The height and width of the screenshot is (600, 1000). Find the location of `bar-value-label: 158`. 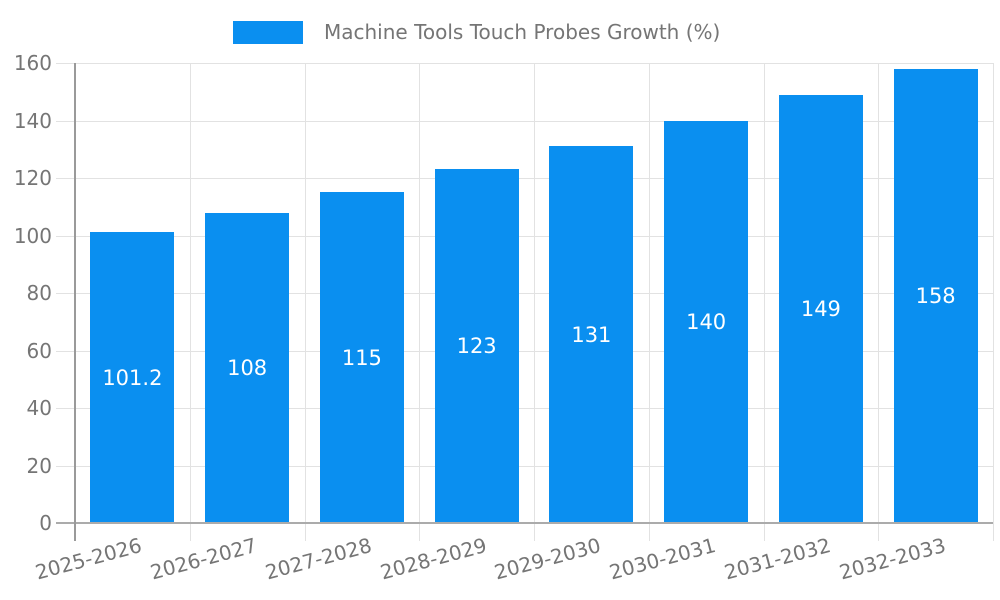

bar-value-label: 158 is located at coordinates (935, 295).